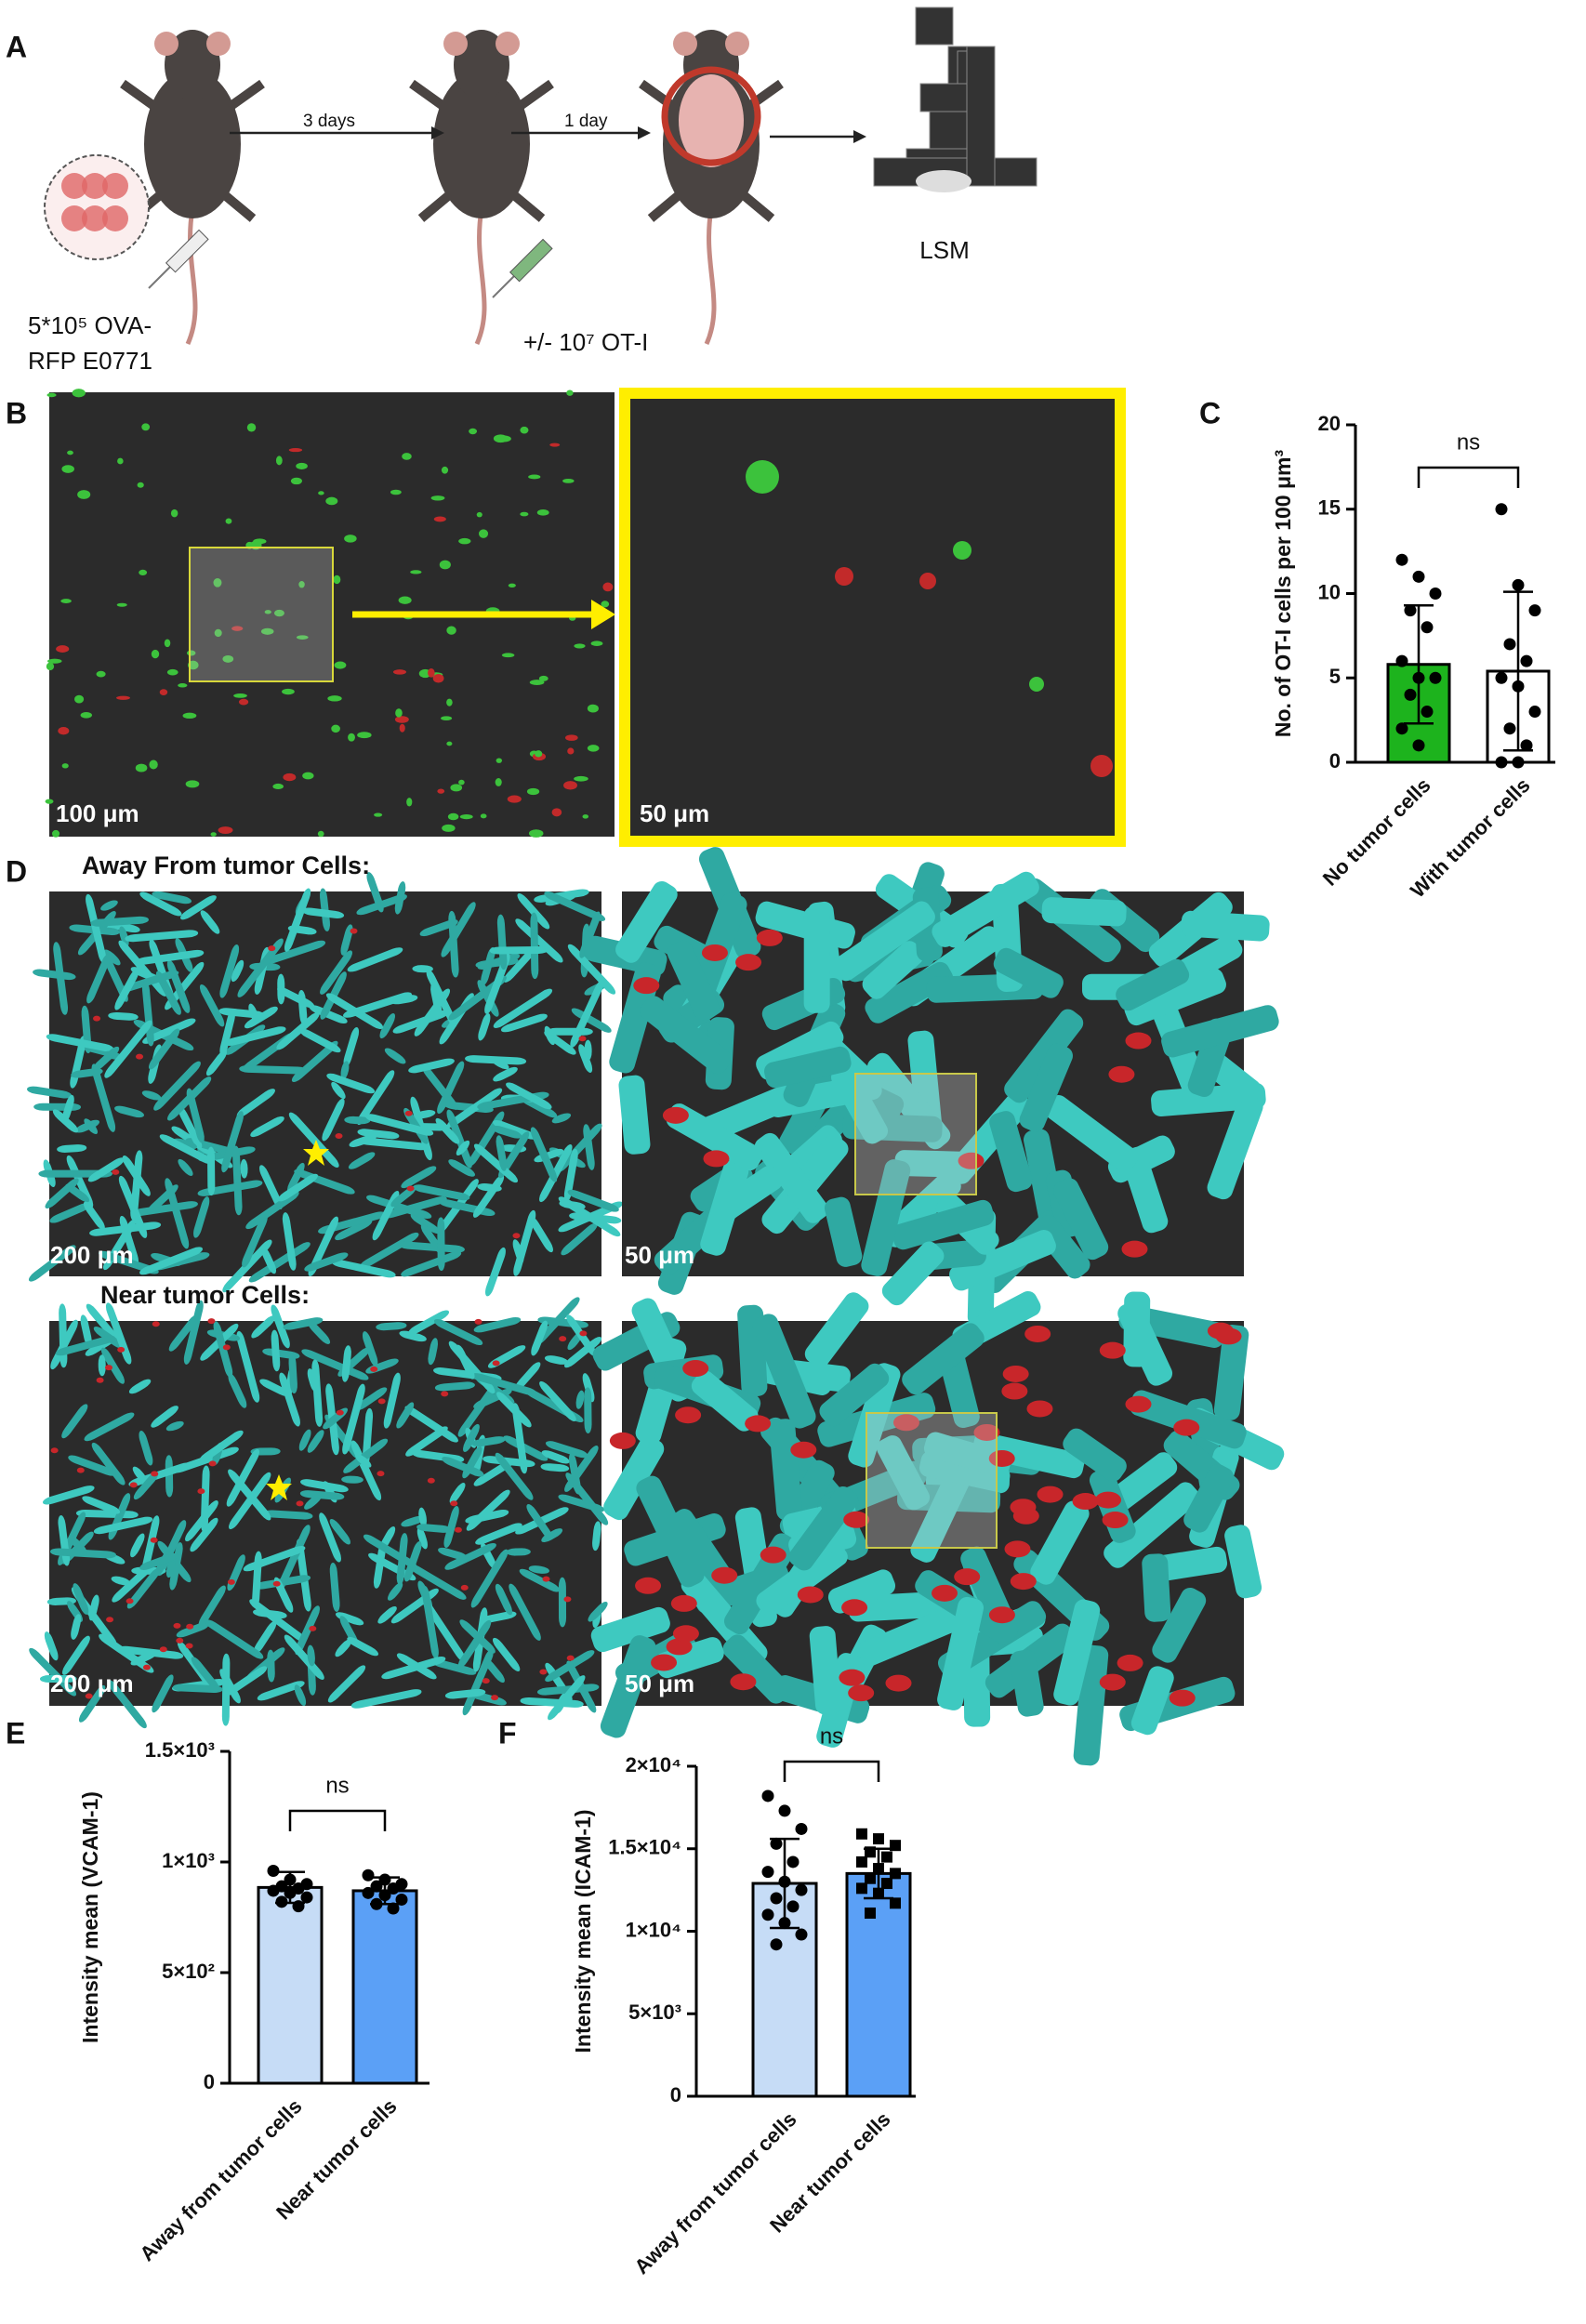 This screenshot has width=1586, height=2324. What do you see at coordinates (915, 1134) in the screenshot?
I see `roi-box` at bounding box center [915, 1134].